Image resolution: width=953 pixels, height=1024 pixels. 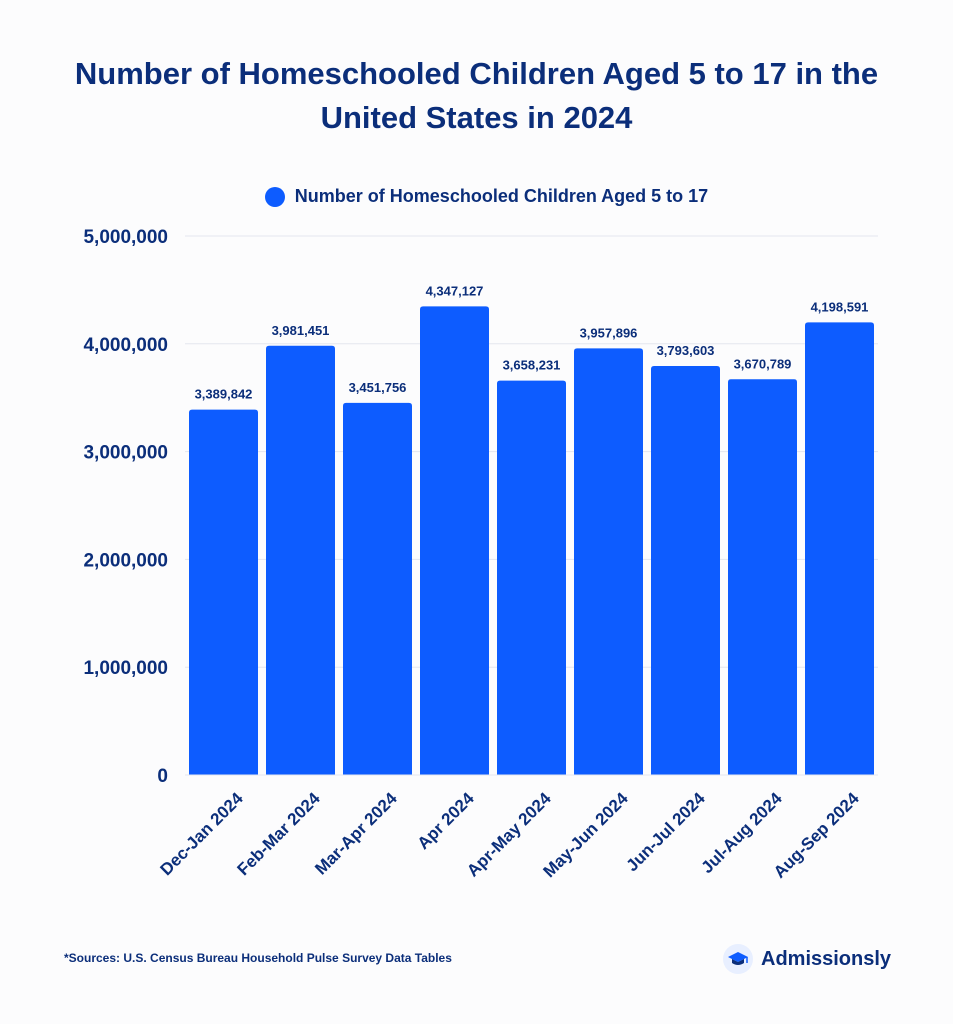 What do you see at coordinates (476, 117) in the screenshot?
I see `chart-title-line-2: United States in 2024` at bounding box center [476, 117].